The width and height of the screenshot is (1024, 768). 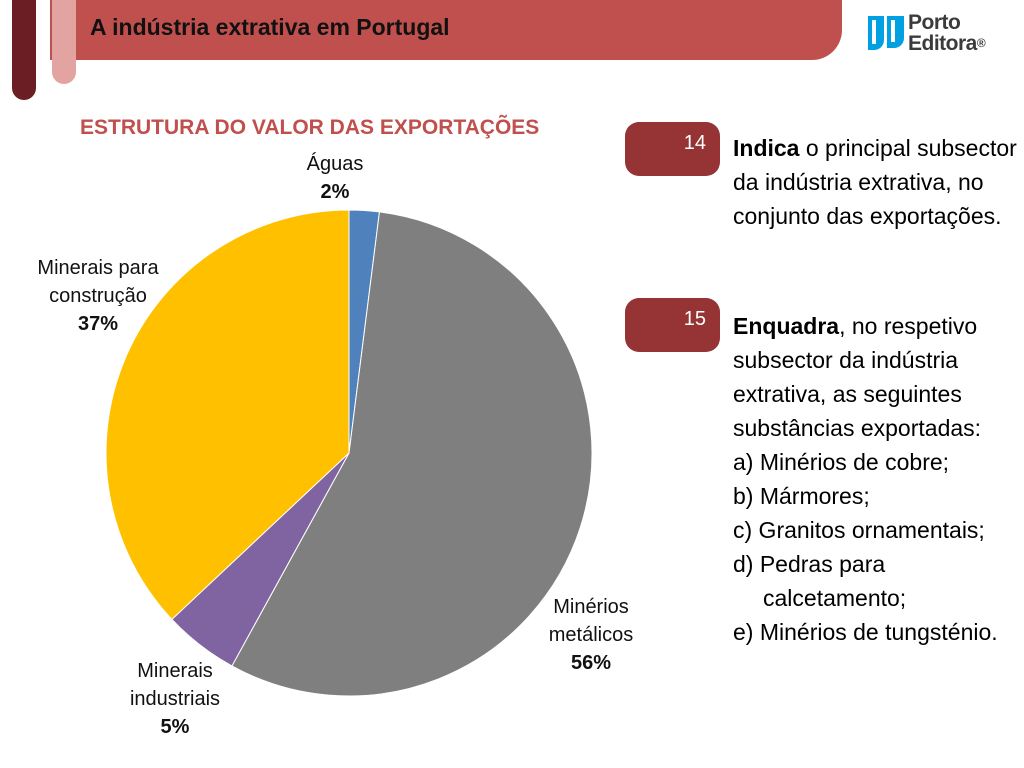 What do you see at coordinates (786, 326) in the screenshot?
I see `question-15-verb: Enquadra` at bounding box center [786, 326].